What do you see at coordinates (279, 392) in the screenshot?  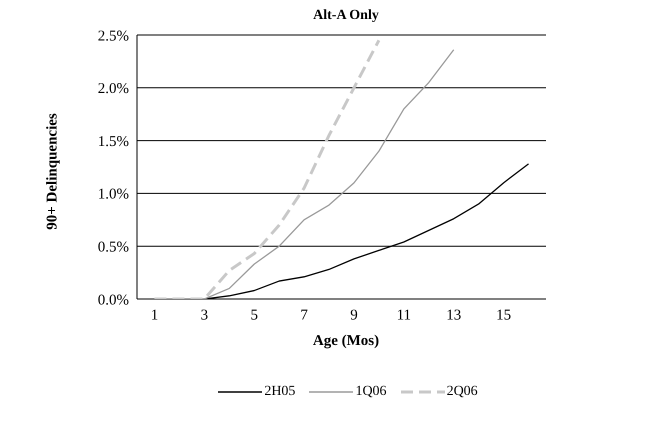 I see `legend-label: 2H05` at bounding box center [279, 392].